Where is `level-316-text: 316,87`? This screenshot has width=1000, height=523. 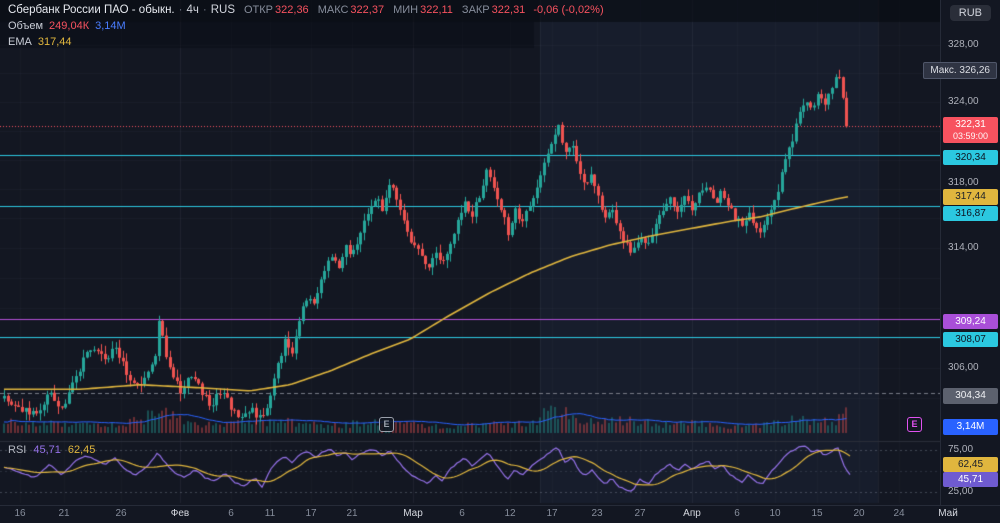
level-316-text: 316,87 is located at coordinates (970, 213).